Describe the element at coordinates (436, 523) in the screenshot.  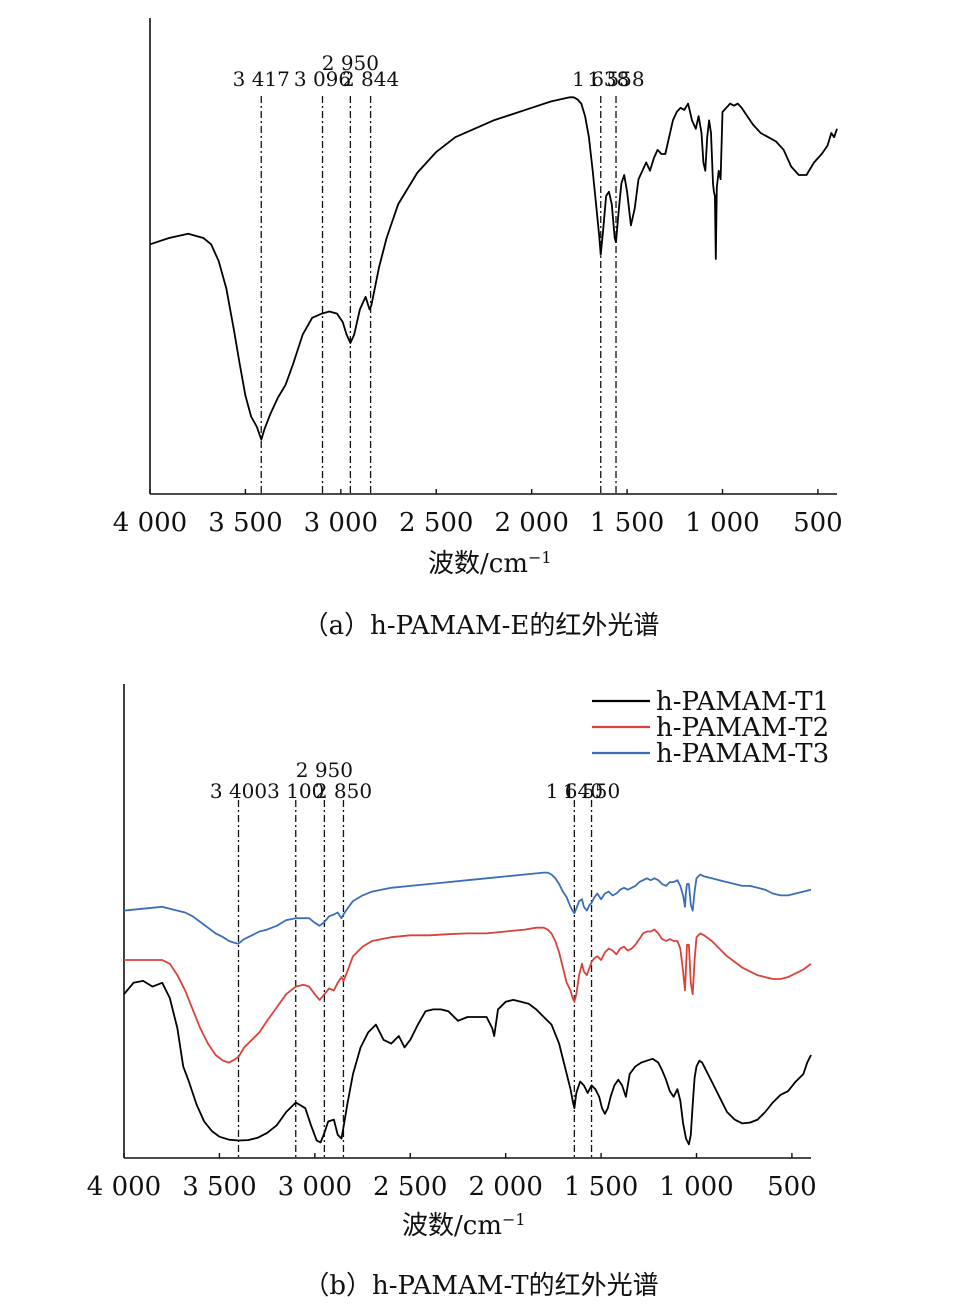
I see `panel-a-x-tick-label: 2 500` at that location.